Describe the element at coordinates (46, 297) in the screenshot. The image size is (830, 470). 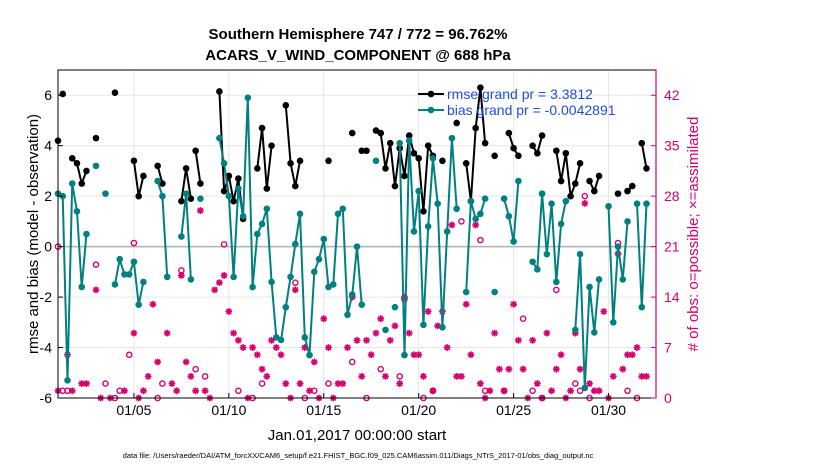
I see `y-tick-label: -2` at that location.